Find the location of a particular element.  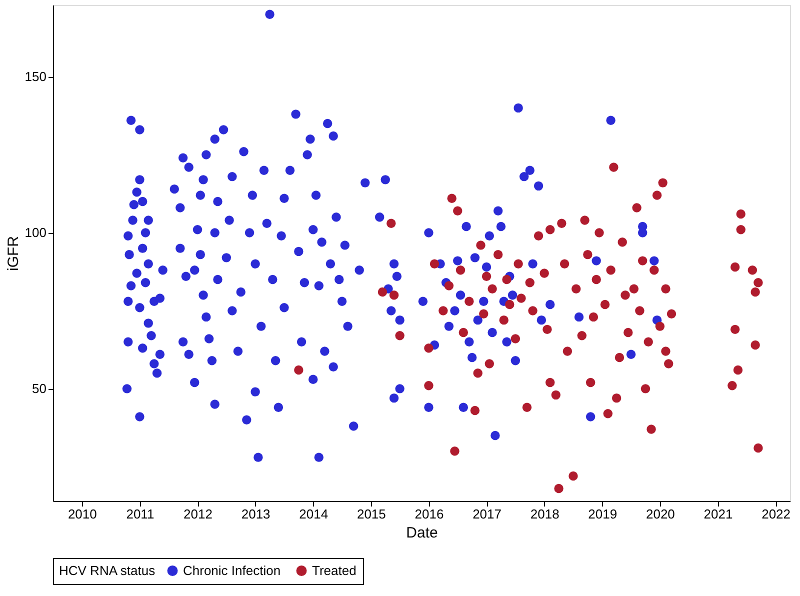

x-tick-label: 2017 is located at coordinates (487, 514).